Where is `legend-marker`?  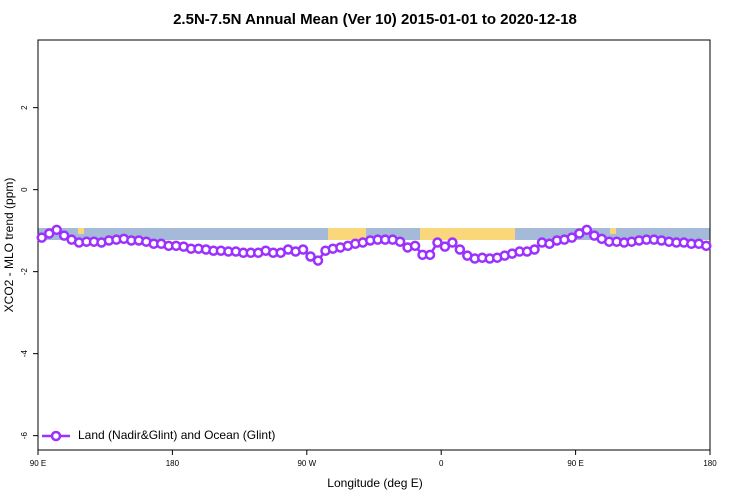
legend-marker is located at coordinates (56, 436).